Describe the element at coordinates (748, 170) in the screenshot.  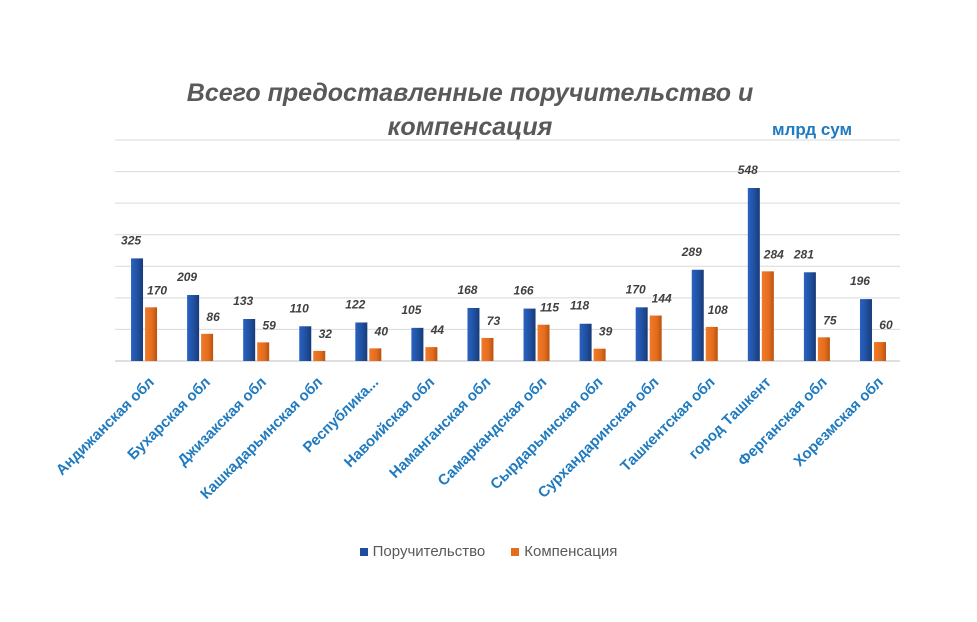
I see `data-label: 548` at that location.